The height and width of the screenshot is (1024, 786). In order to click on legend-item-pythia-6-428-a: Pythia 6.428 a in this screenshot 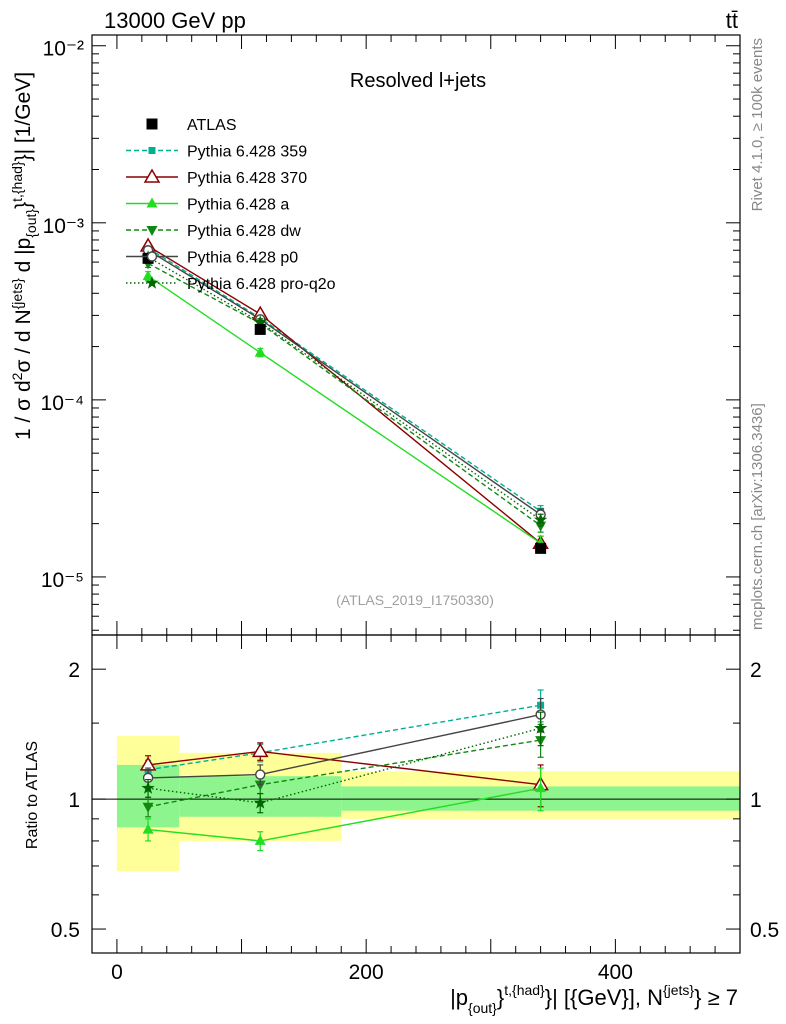, I will do `click(207, 205)`.